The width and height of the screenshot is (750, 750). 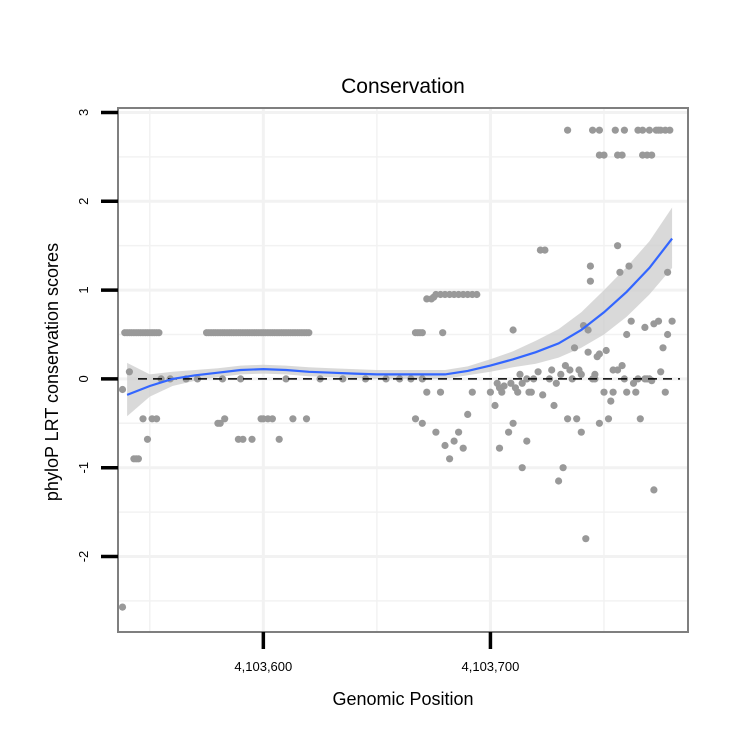 What do you see at coordinates (376, 653) in the screenshot?
I see `x-axis: 4,103,600 4,103,700` at bounding box center [376, 653].